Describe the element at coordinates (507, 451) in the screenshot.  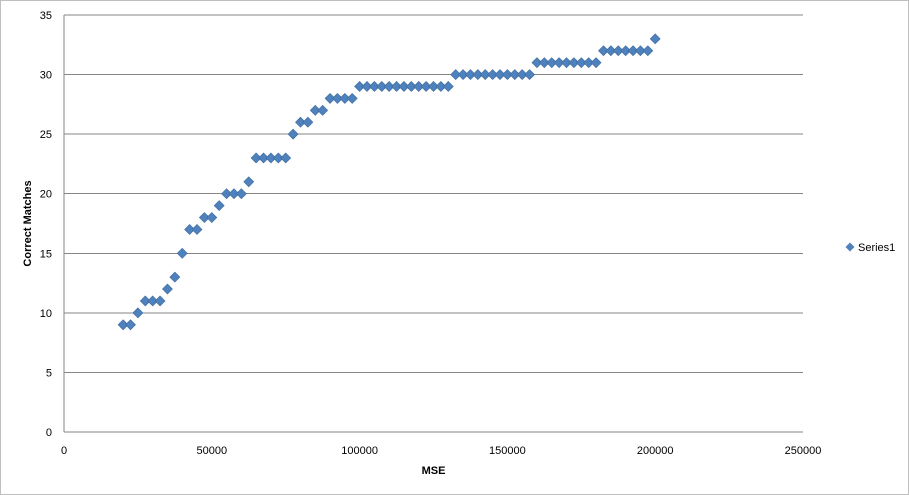
I see `x-tick-label: 150000` at that location.